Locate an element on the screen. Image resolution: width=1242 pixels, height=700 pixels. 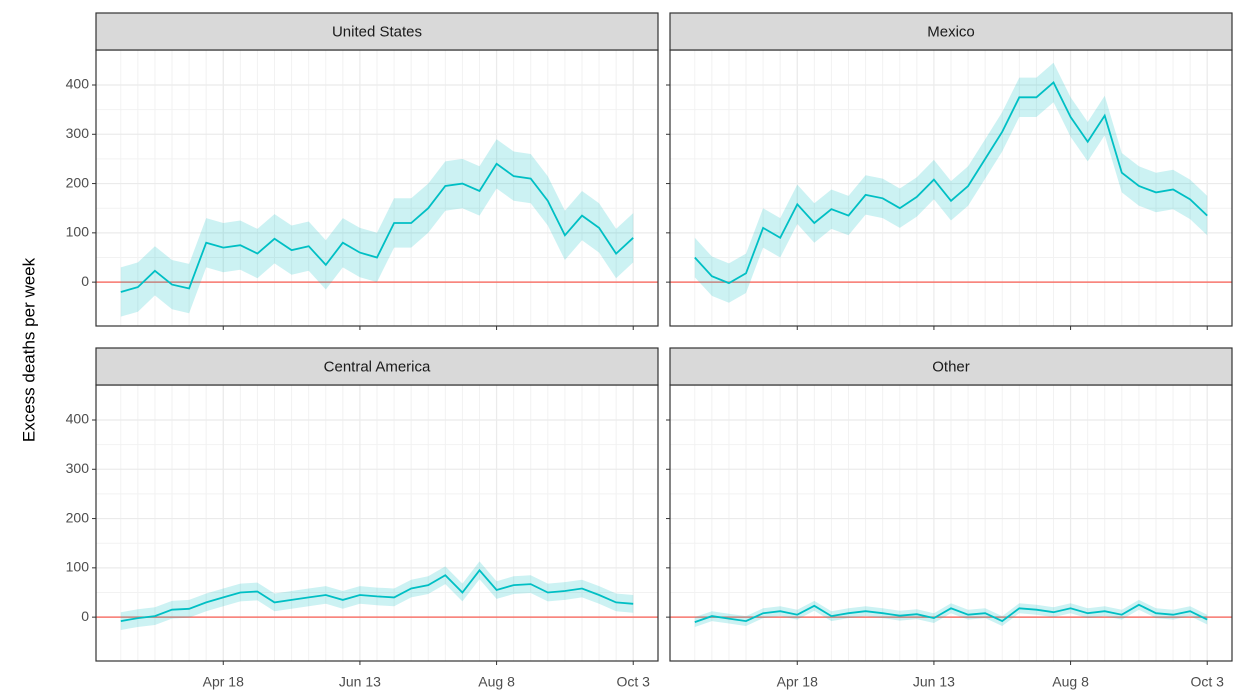
facet-title: Other is located at coordinates (951, 366).